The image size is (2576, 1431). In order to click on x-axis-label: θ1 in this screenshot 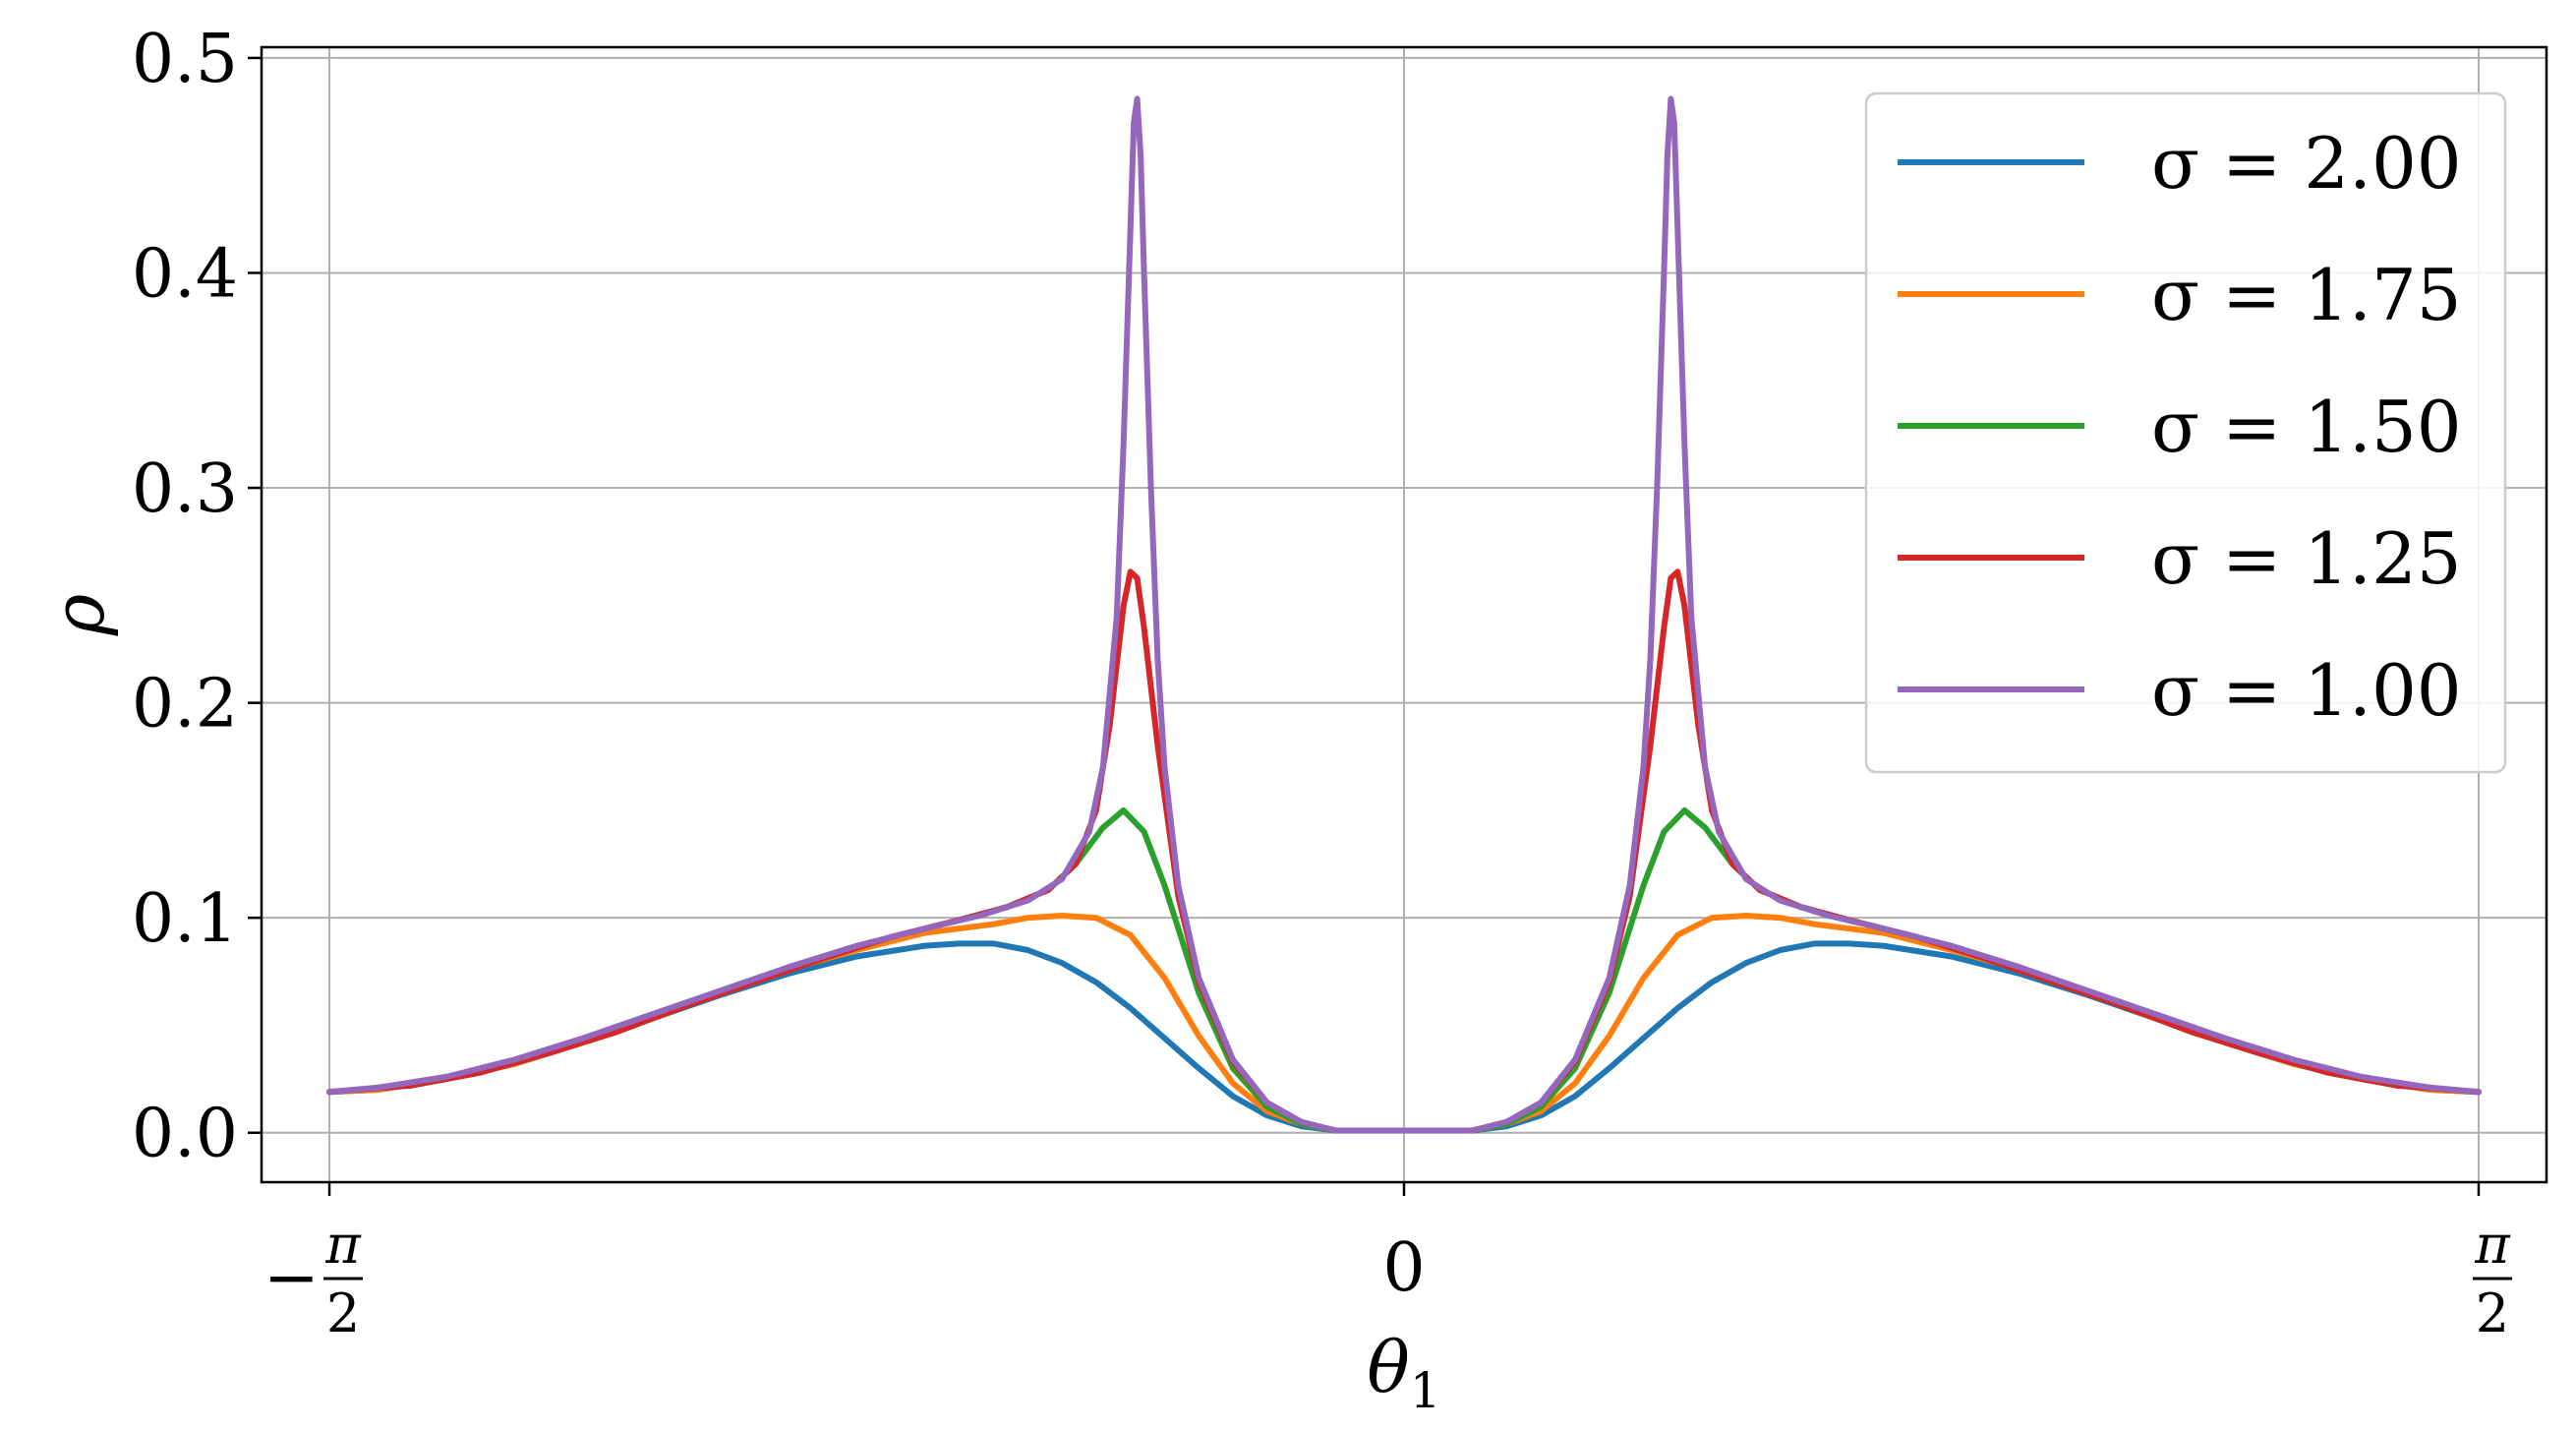, I will do `click(1403, 1372)`.